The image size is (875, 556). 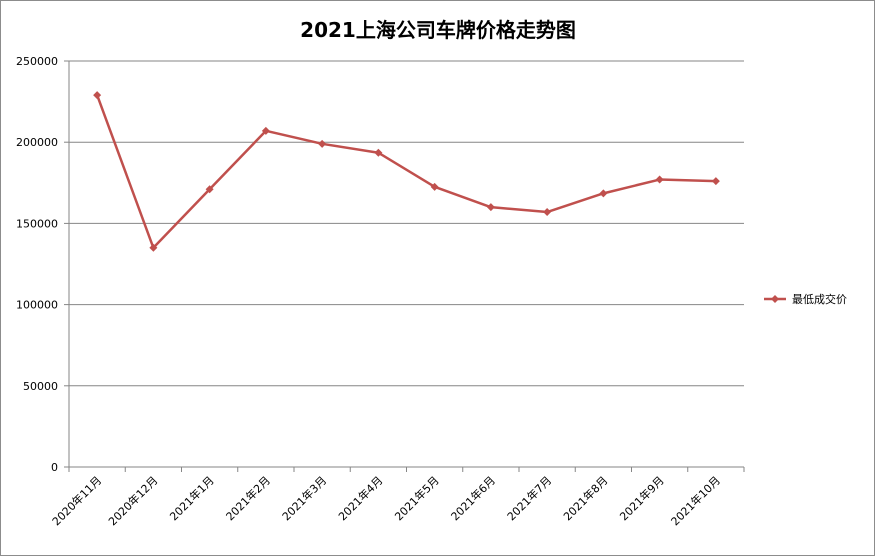 I want to click on x-tick-label: 2021年2月, so click(x=248, y=498).